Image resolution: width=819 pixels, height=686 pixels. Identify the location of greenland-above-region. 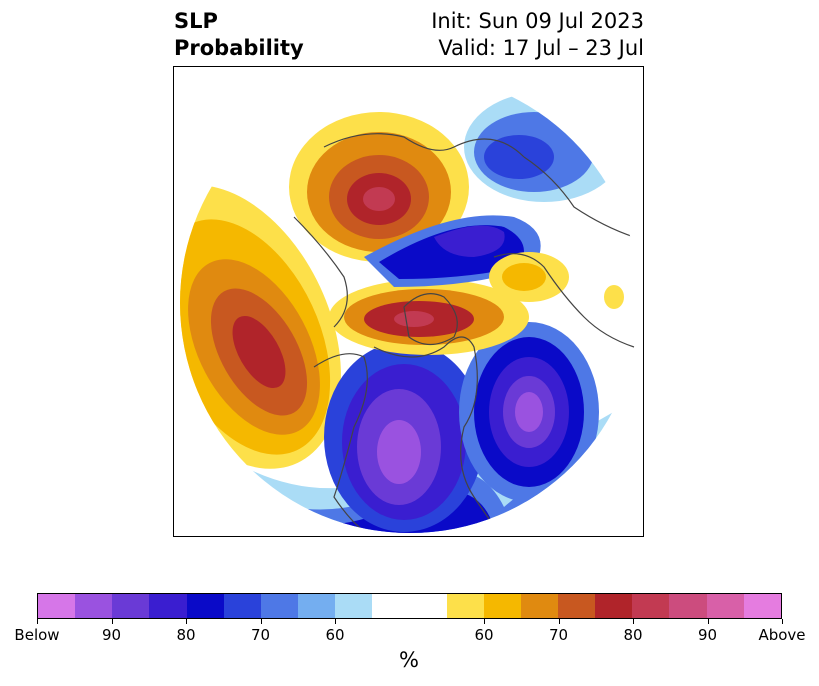
(429, 317).